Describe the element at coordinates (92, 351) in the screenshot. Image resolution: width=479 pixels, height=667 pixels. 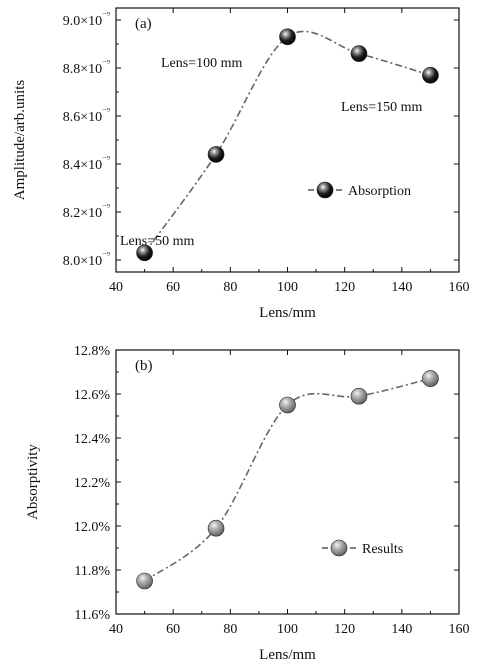
I see `y-tick-label: 12.8%` at that location.